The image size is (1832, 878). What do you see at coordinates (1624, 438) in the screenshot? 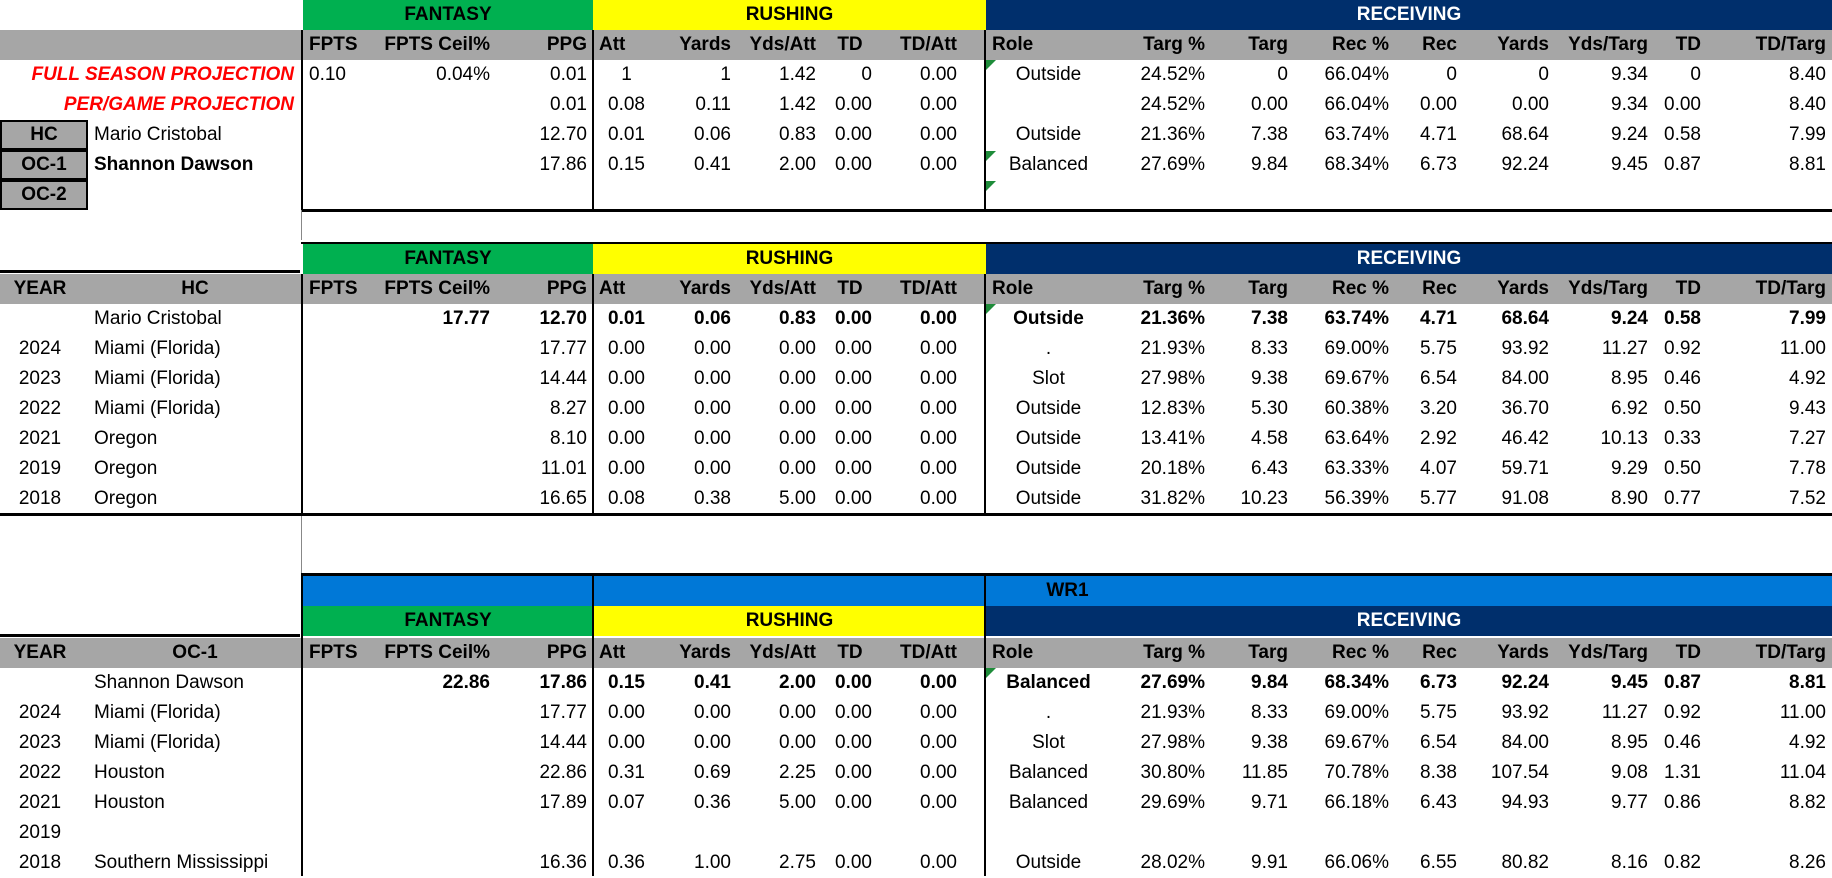
I see `hc-row-3-cell-14: 10.13` at bounding box center [1624, 438].